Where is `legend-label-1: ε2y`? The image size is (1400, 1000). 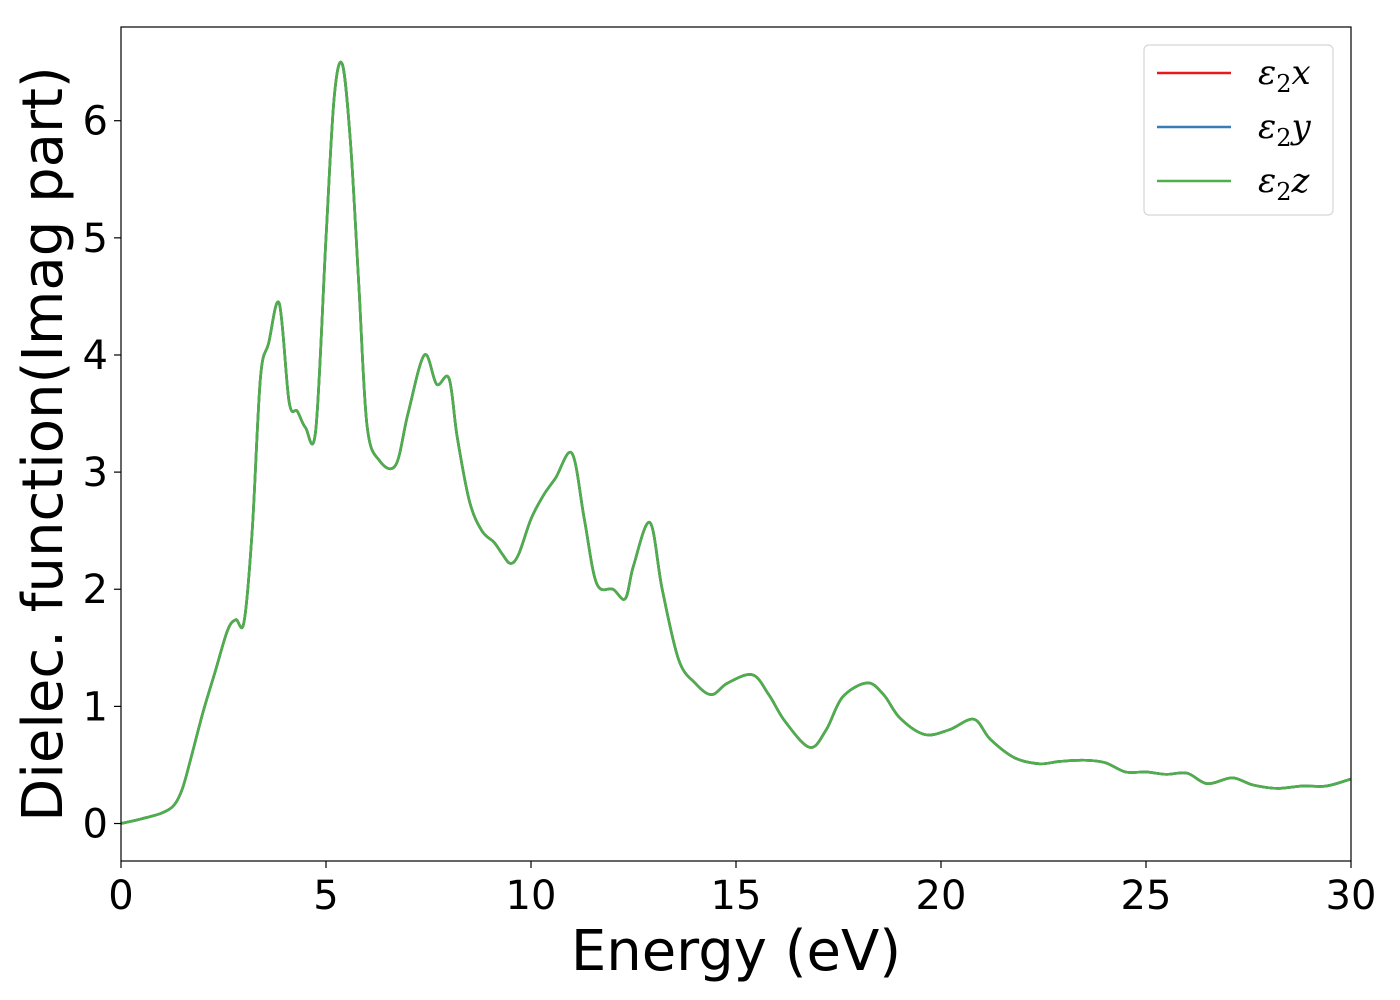
legend-label-1: ε2y is located at coordinates (1285, 129).